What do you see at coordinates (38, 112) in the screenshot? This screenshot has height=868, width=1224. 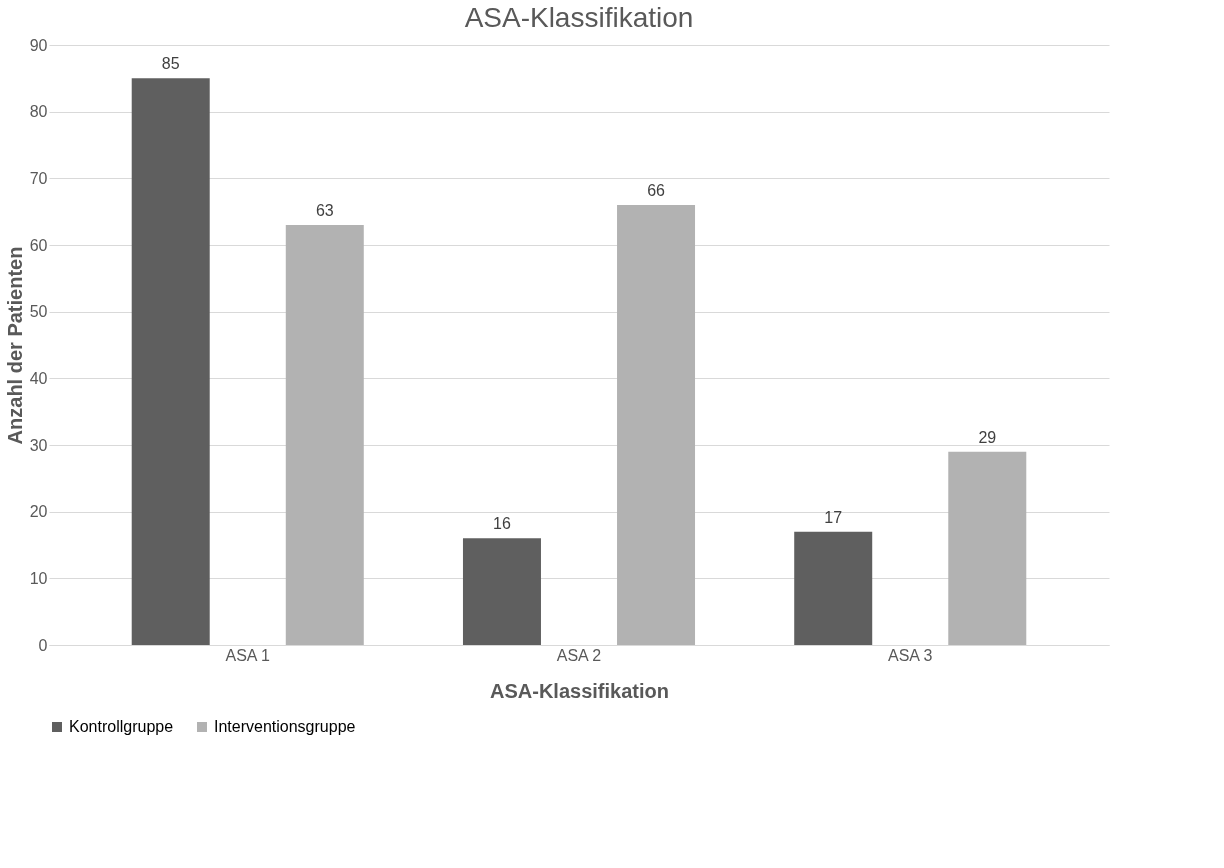 I see `y-tick-label: 80` at bounding box center [38, 112].